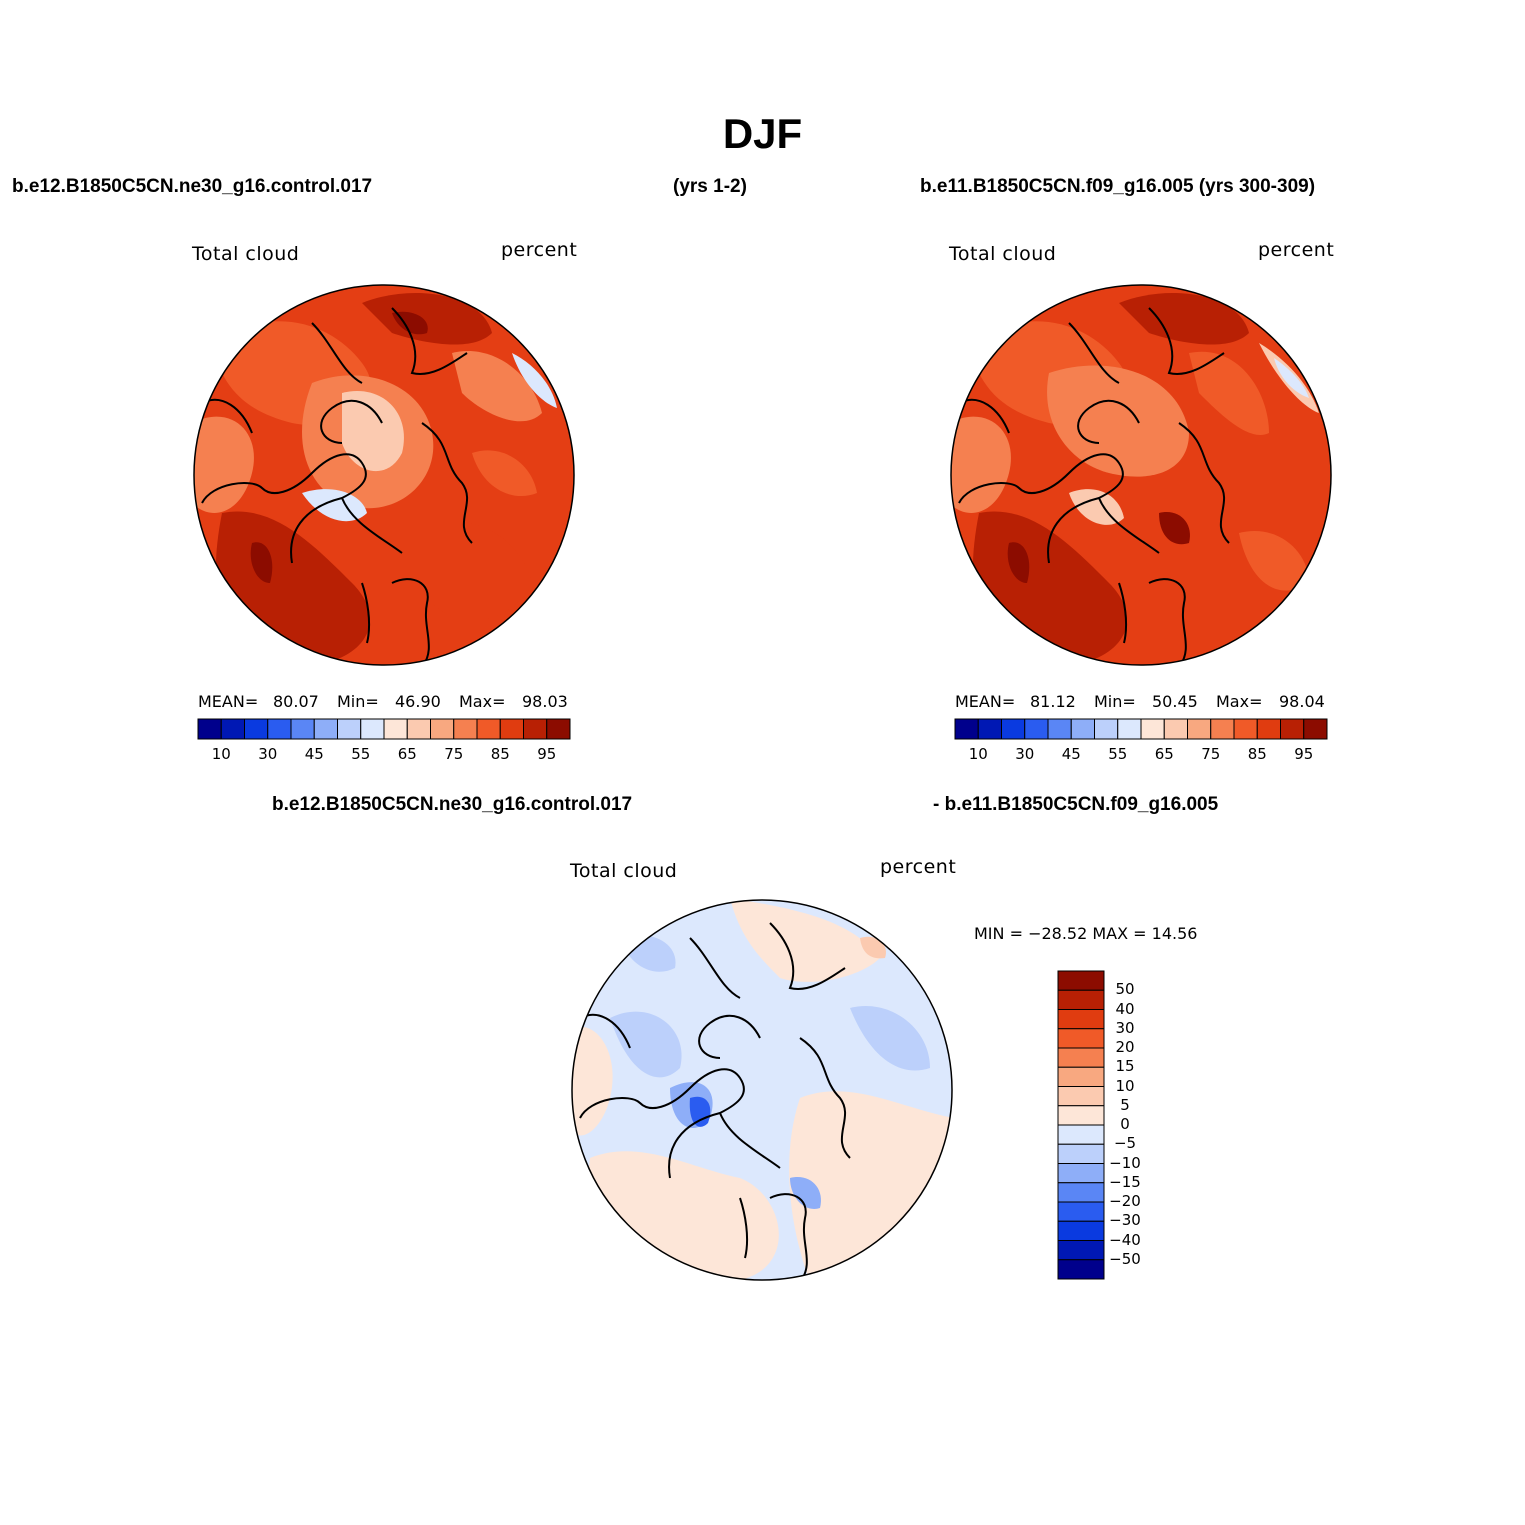  I want to click on panel3-colorbar-tick-label: −10, so click(1125, 1162).